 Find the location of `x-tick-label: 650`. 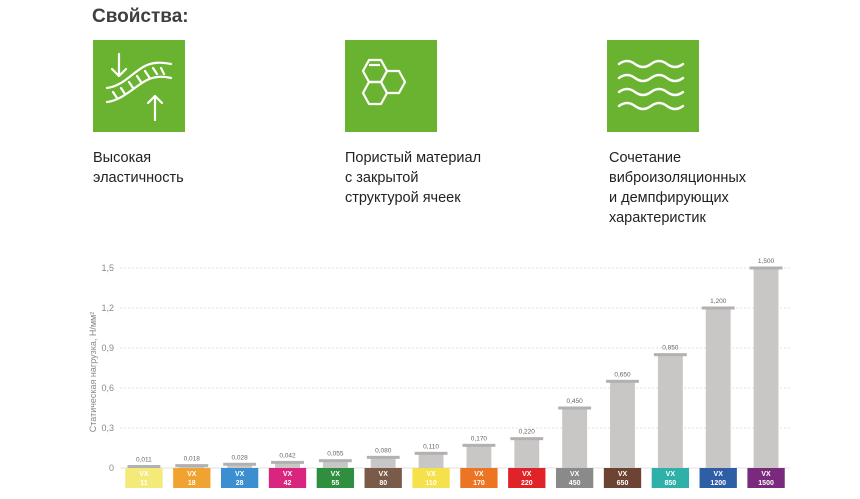

x-tick-label: 650 is located at coordinates (623, 483).